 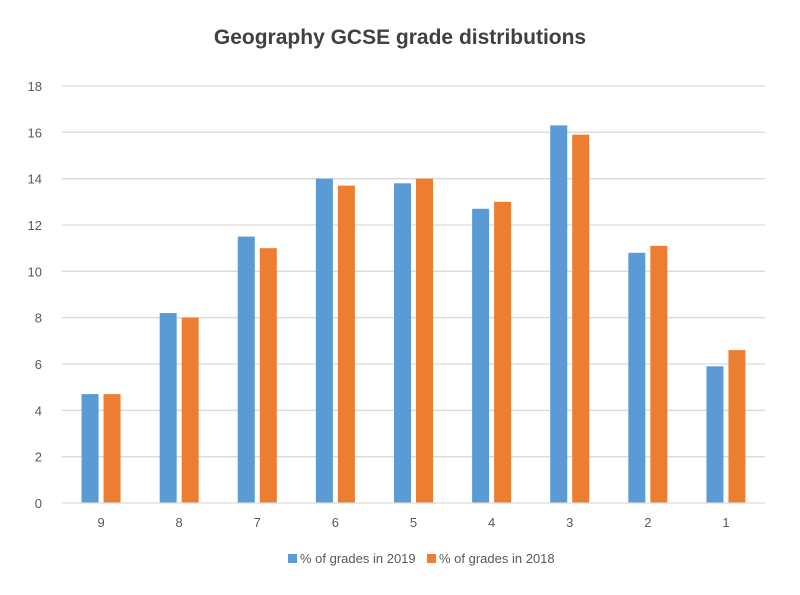 I want to click on x-tick-label: 8, so click(x=179, y=522).